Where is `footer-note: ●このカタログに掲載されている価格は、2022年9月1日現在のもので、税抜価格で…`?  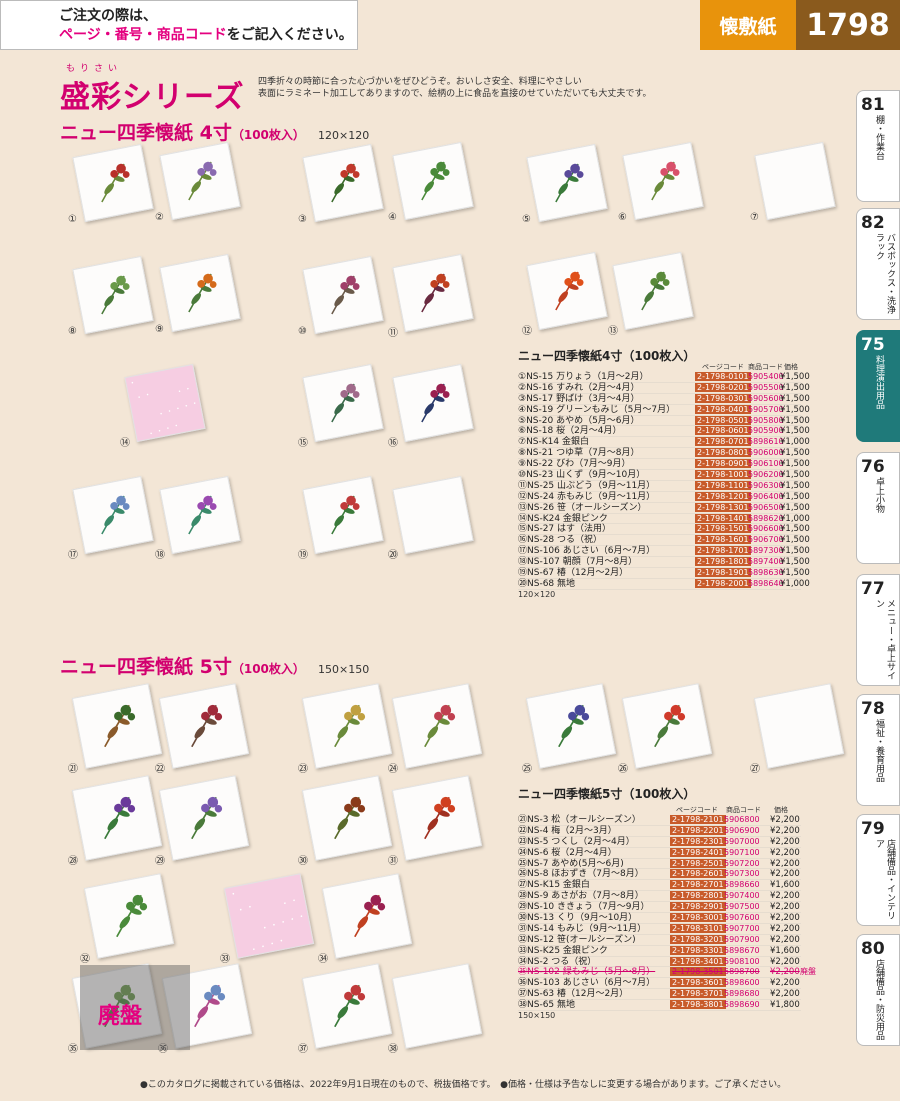
footer-note: ●このカタログに掲載されている価格は、2022年9月1日現在のもので、税抜価格で… is located at coordinates (463, 1085).